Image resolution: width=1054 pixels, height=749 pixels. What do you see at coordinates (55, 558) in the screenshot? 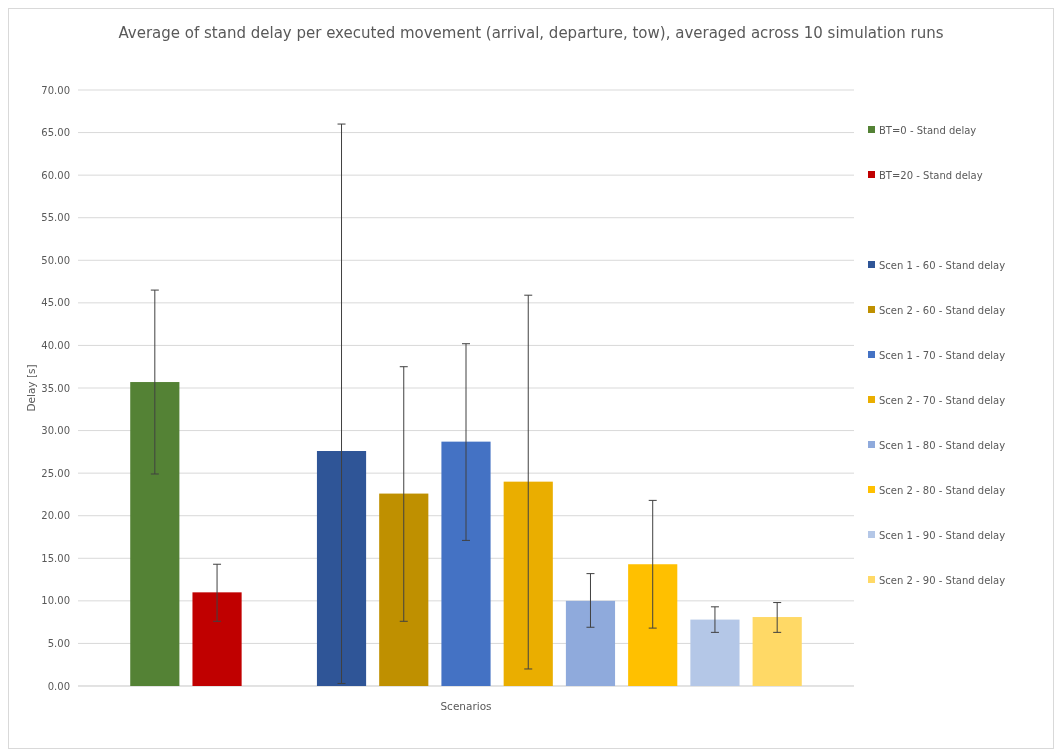
I see `y-tick-label: 15.00` at bounding box center [55, 558].